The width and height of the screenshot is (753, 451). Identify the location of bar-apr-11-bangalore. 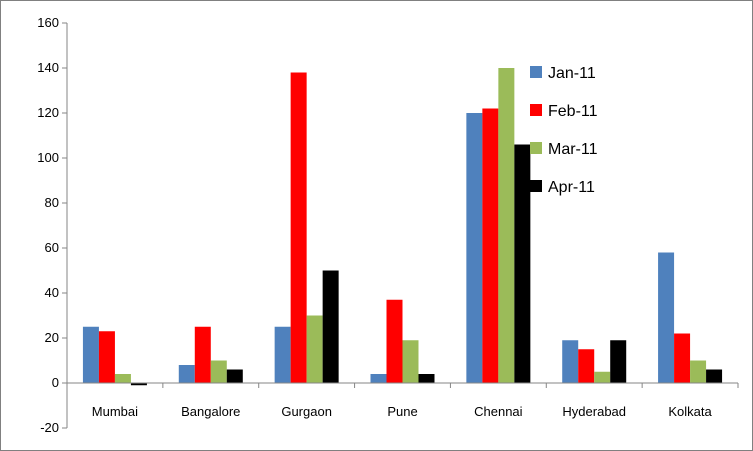
(234, 376).